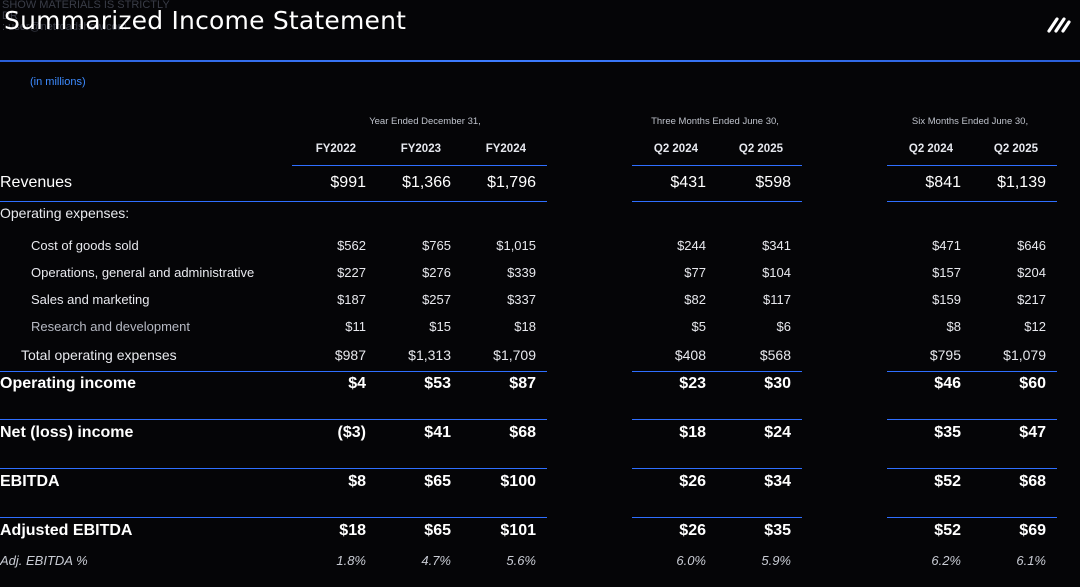 The width and height of the screenshot is (1080, 587). I want to click on column-header-q2-2025-six: Q2 2025, so click(1015, 149).